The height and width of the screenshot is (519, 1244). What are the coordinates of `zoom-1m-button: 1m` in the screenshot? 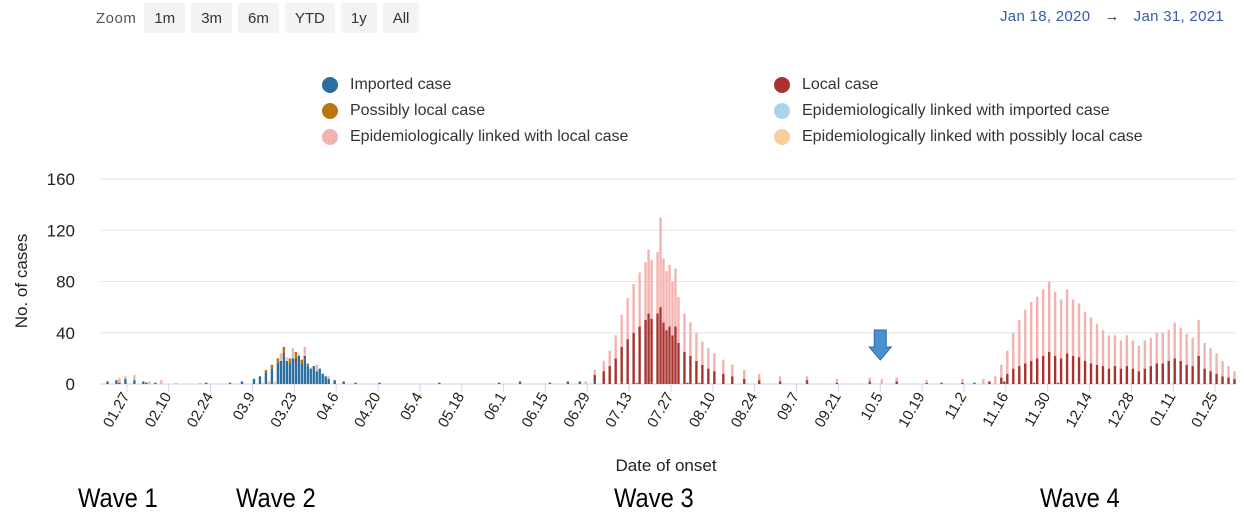 It's located at (165, 18).